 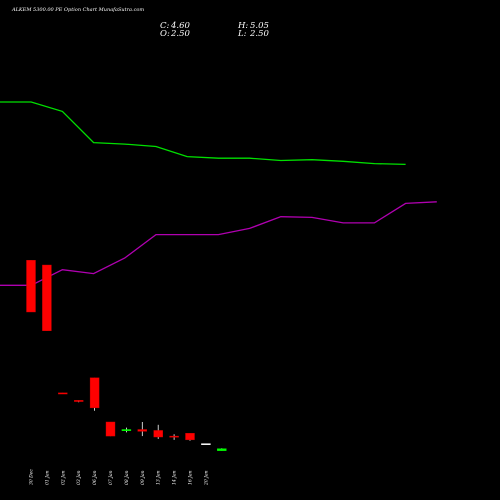 I want to click on x-tick-label: 13 Jan, so click(x=159, y=477).